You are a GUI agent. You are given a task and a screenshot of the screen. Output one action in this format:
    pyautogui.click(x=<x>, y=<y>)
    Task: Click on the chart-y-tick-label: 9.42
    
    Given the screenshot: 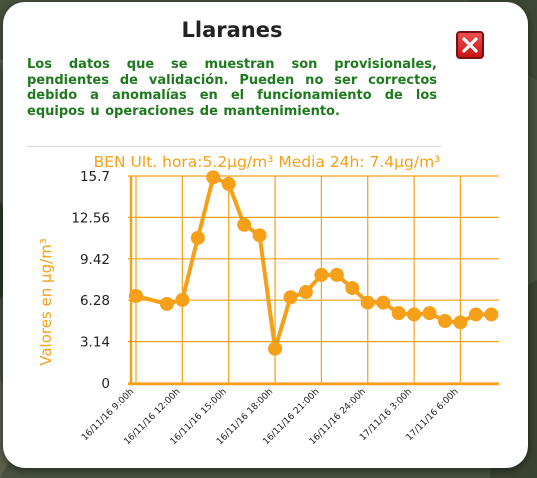 What is the action you would take?
    pyautogui.click(x=95, y=260)
    